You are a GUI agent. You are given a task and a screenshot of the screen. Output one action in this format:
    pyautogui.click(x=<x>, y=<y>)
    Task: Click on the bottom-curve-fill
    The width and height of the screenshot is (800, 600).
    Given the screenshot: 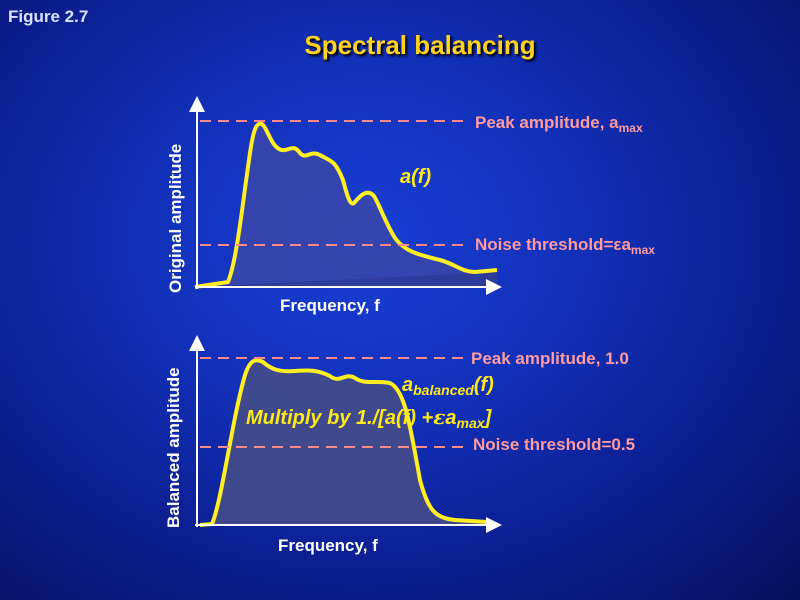 What is the action you would take?
    pyautogui.click(x=343, y=442)
    